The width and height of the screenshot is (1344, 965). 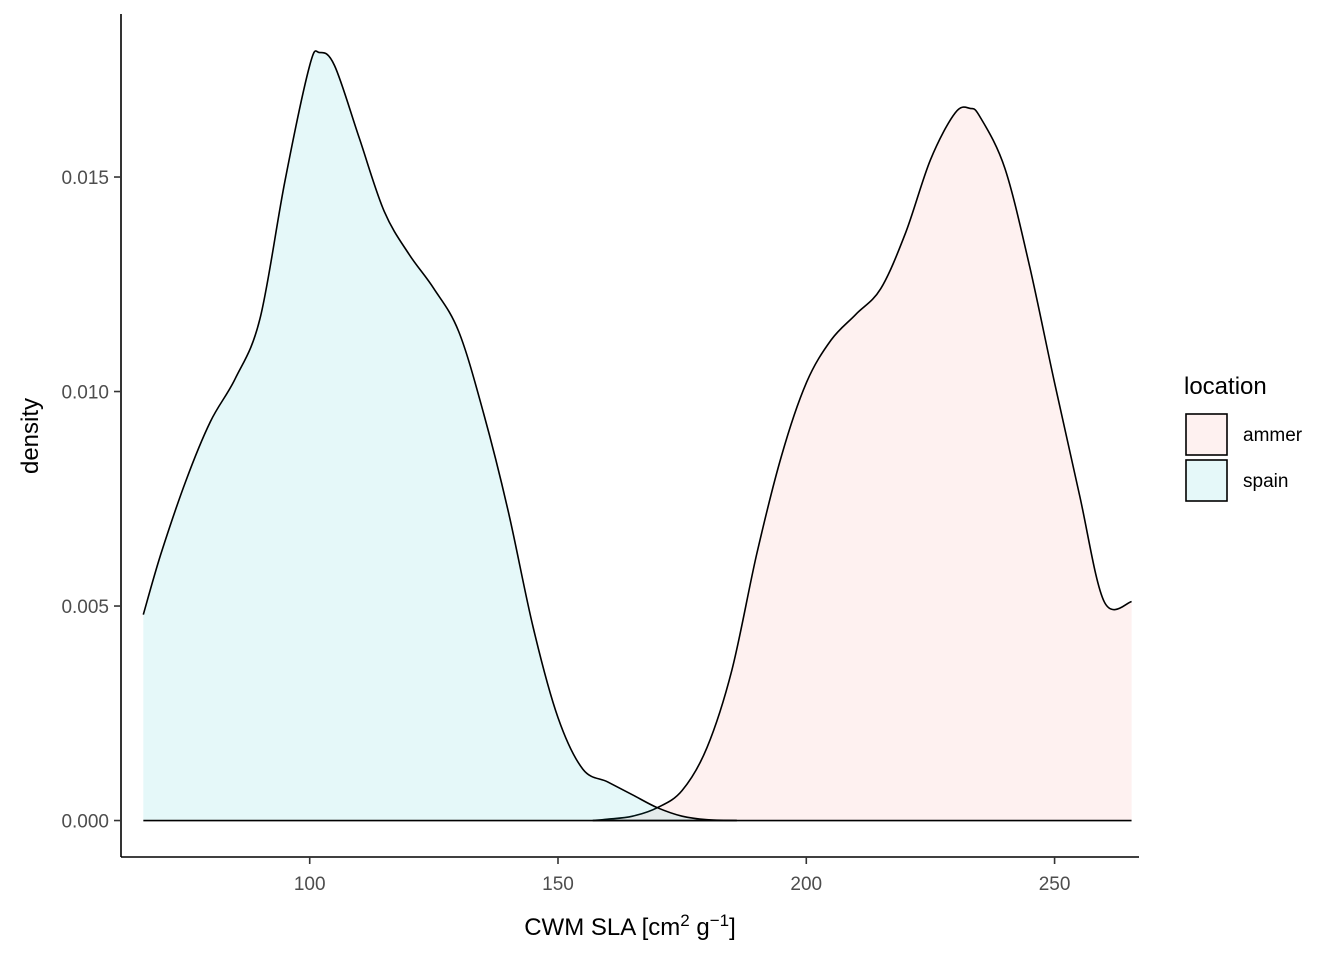 I want to click on y-tick-label: 0.000, so click(x=85, y=822).